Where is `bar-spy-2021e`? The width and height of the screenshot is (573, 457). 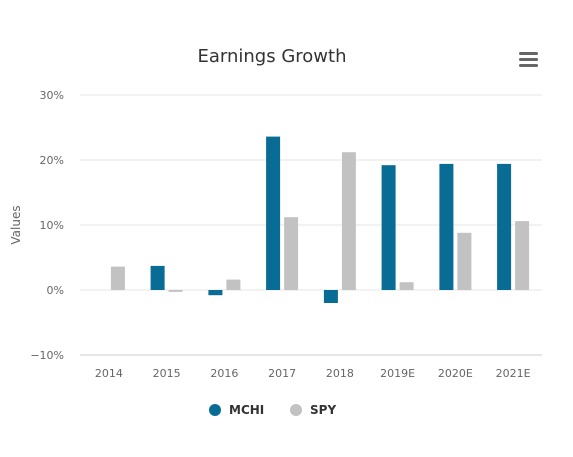 bar-spy-2021e is located at coordinates (522, 255).